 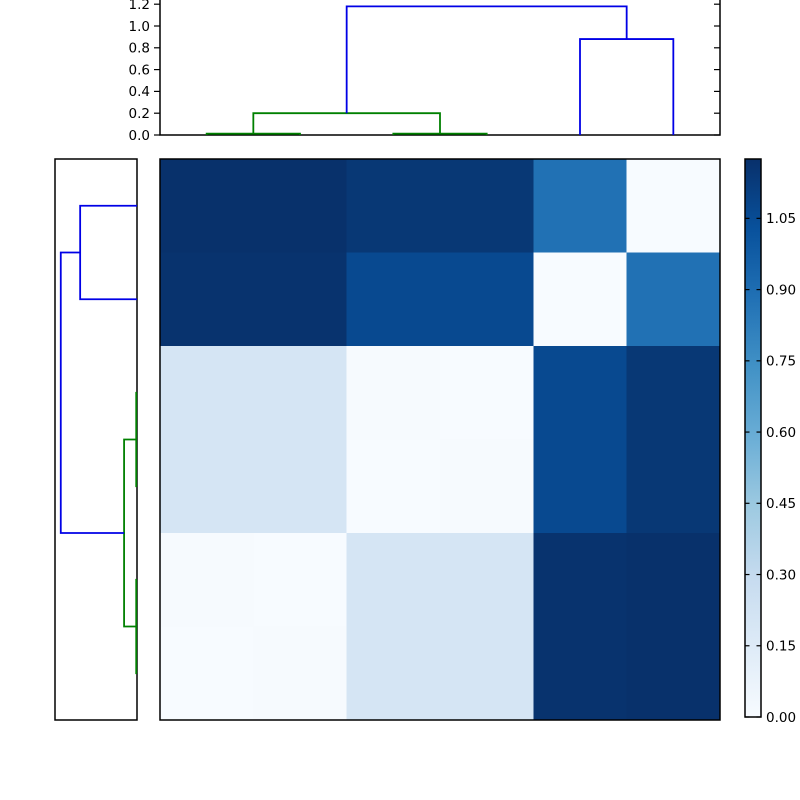 What do you see at coordinates (781, 290) in the screenshot?
I see `colorbar-tick-label: 0.90` at bounding box center [781, 290].